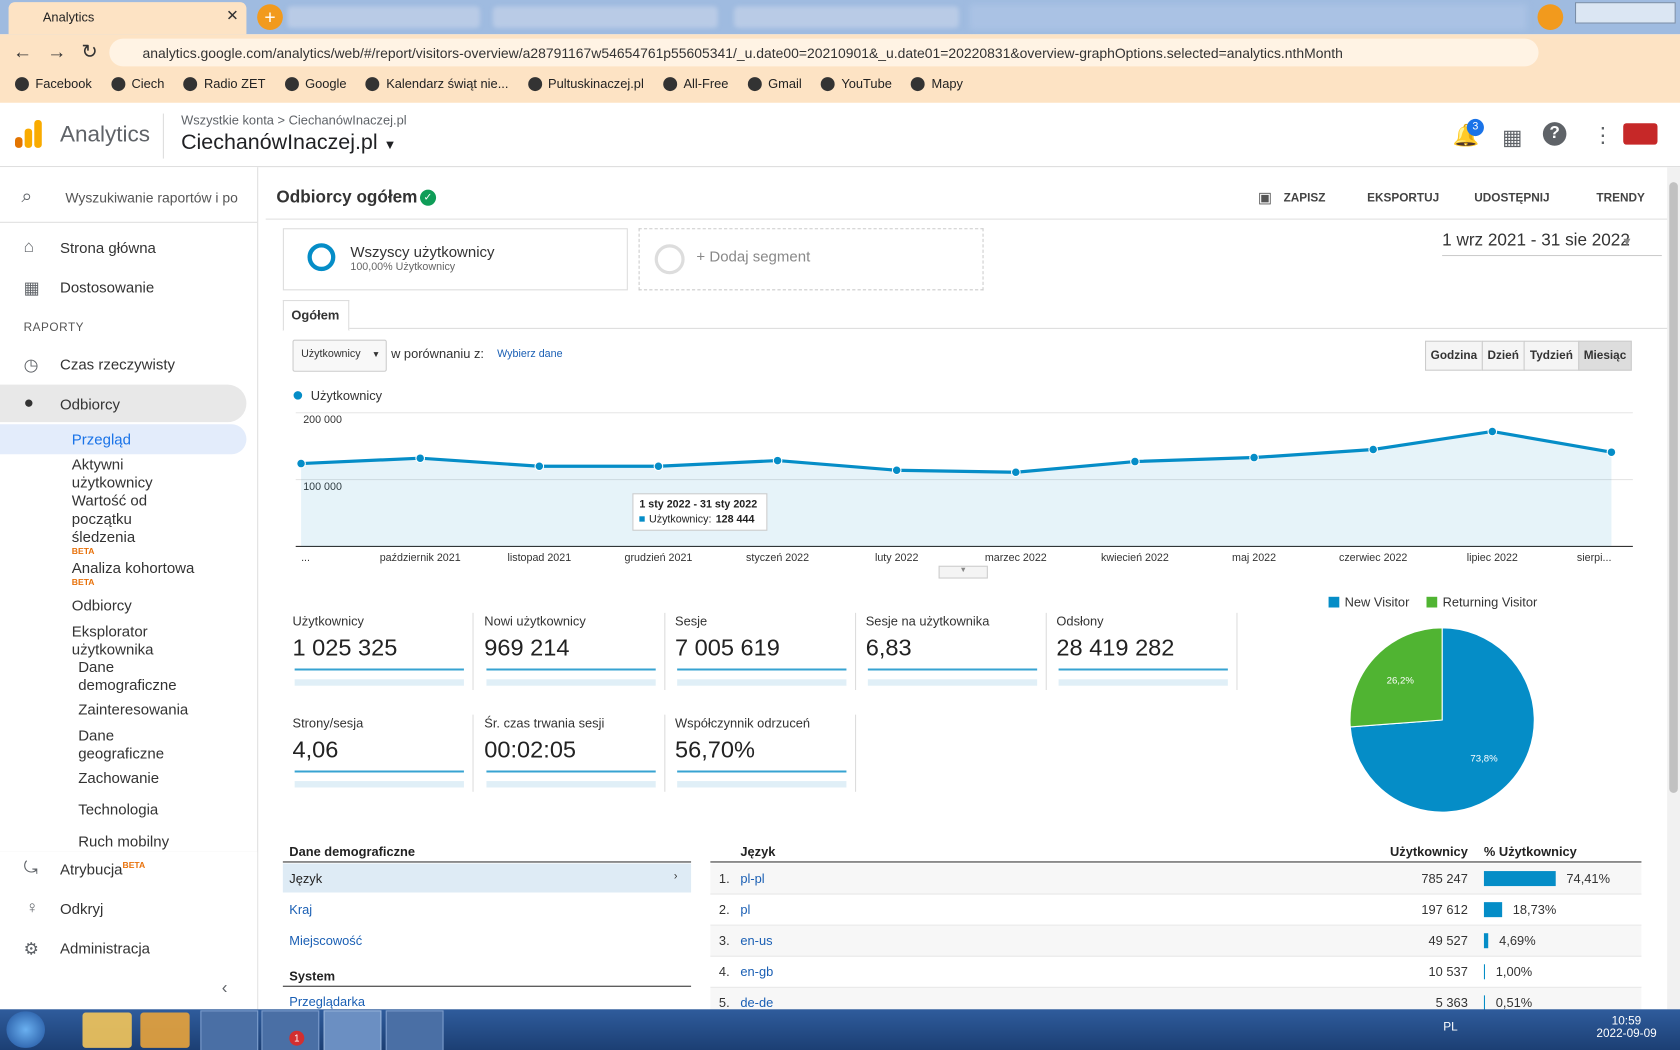 The image size is (1680, 1050). What do you see at coordinates (121, 744) in the screenshot?
I see `sub-group: Dane geograficzne` at bounding box center [121, 744].